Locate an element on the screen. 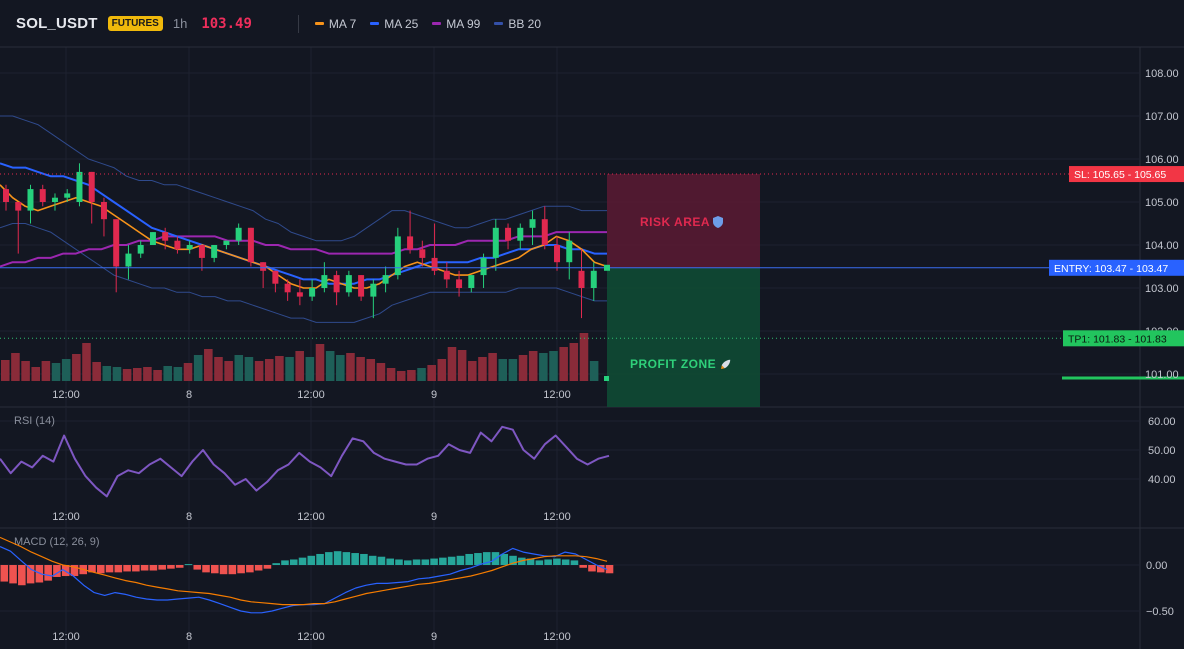  macd-tick-label: 0.00 is located at coordinates (1156, 566).